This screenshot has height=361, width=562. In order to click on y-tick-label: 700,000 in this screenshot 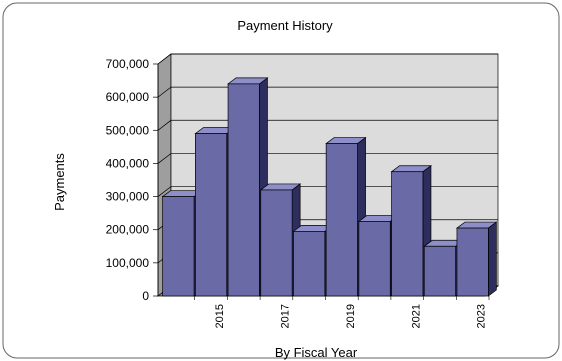, I will do `click(128, 64)`.